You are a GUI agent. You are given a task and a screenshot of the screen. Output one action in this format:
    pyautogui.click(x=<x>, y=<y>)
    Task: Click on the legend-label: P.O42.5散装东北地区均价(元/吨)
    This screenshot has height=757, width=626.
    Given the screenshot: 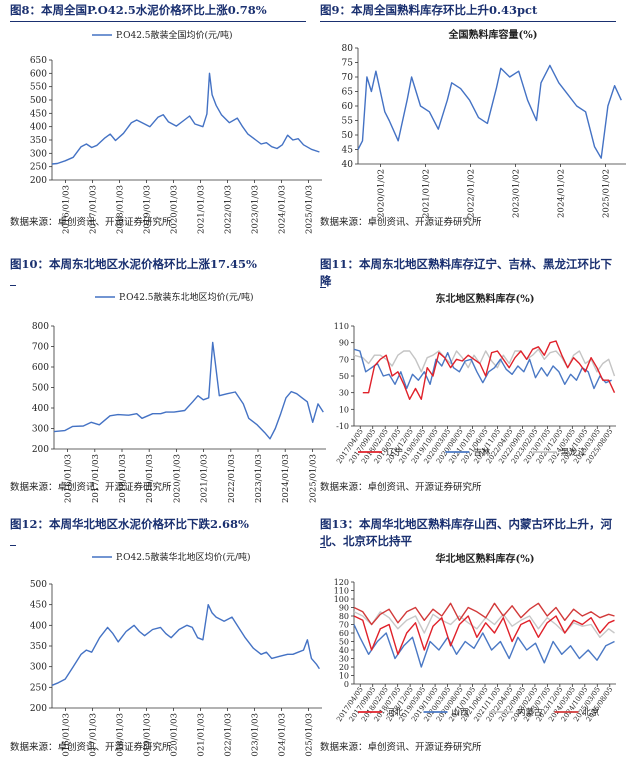 What is the action you would take?
    pyautogui.click(x=186, y=297)
    